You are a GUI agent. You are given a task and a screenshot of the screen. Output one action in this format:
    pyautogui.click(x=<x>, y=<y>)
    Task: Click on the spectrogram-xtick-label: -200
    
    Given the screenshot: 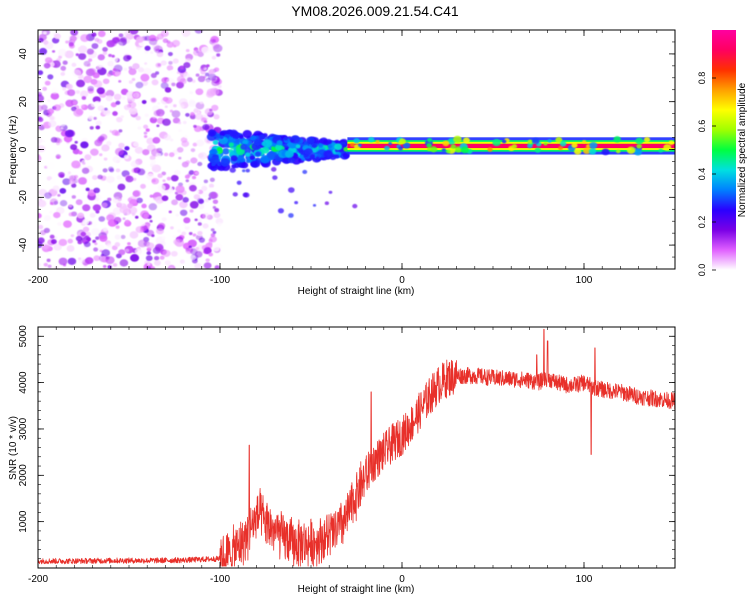 What is the action you would take?
    pyautogui.click(x=38, y=280)
    